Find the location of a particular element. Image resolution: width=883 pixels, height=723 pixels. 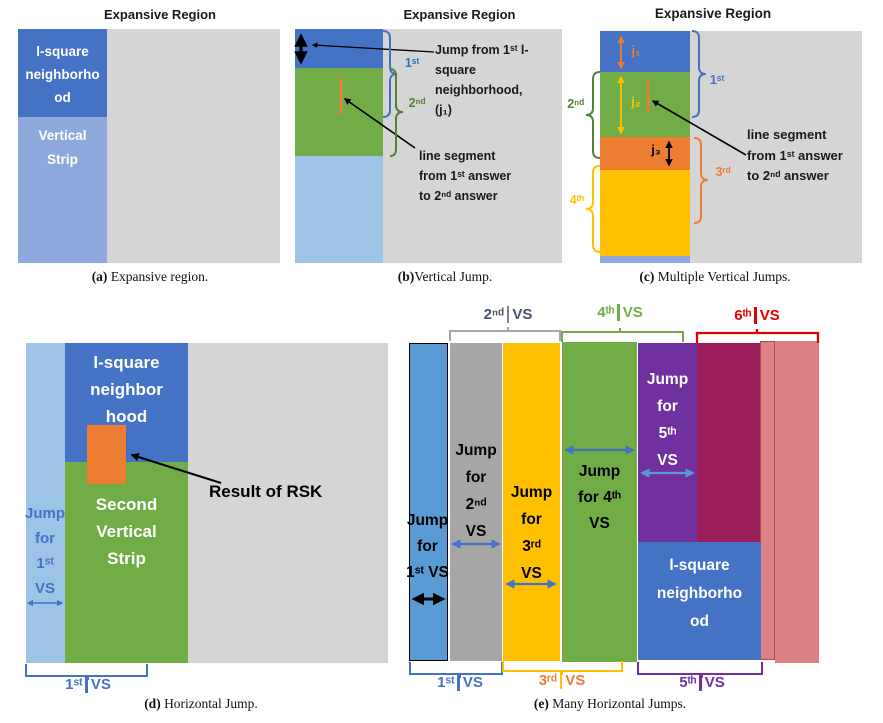

b-caption-tag: (b) is located at coordinates (406, 276).